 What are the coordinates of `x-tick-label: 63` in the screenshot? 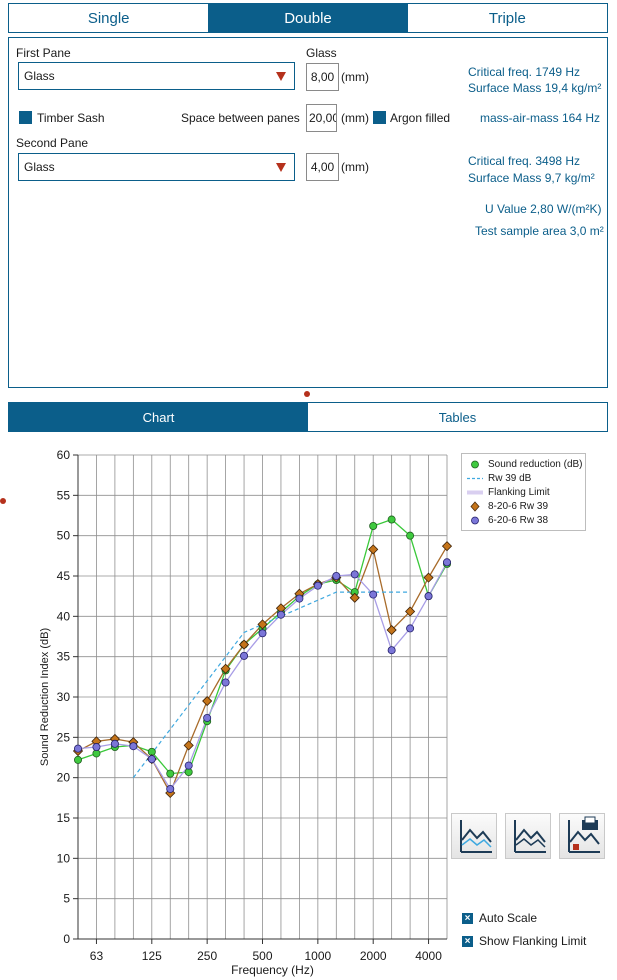 It's located at (97, 956).